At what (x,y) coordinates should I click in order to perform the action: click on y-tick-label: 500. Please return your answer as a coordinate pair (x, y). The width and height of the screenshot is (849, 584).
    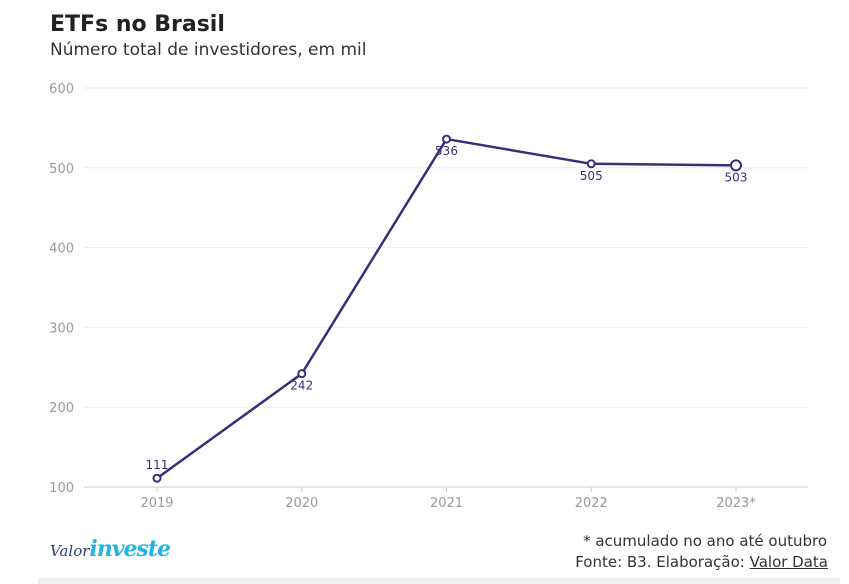
    Looking at the image, I should click on (61, 169).